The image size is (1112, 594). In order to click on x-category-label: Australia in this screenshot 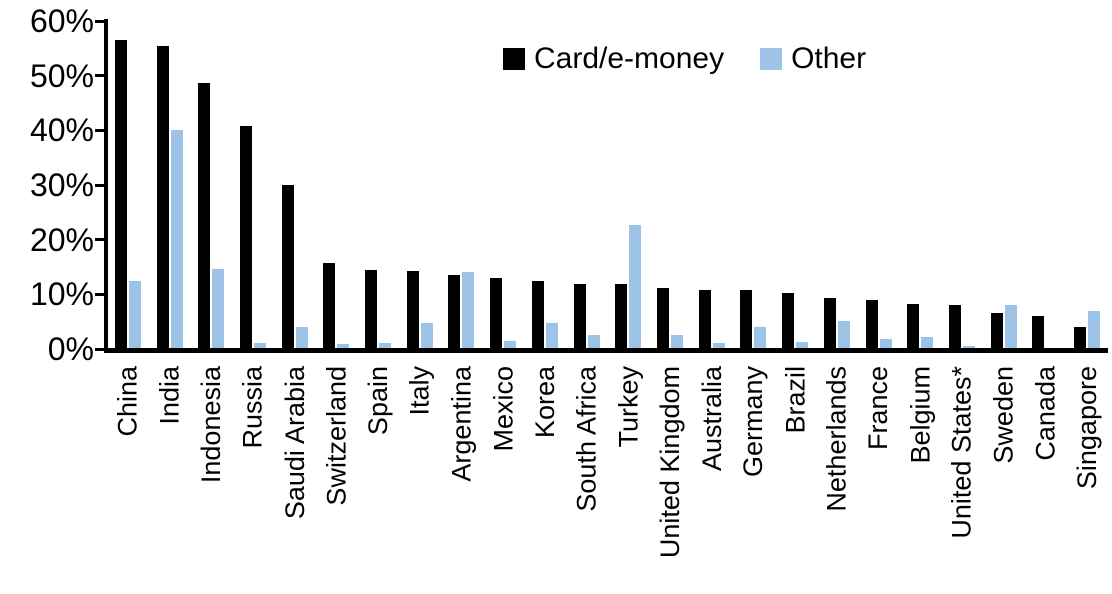, I will do `click(711, 419)`.